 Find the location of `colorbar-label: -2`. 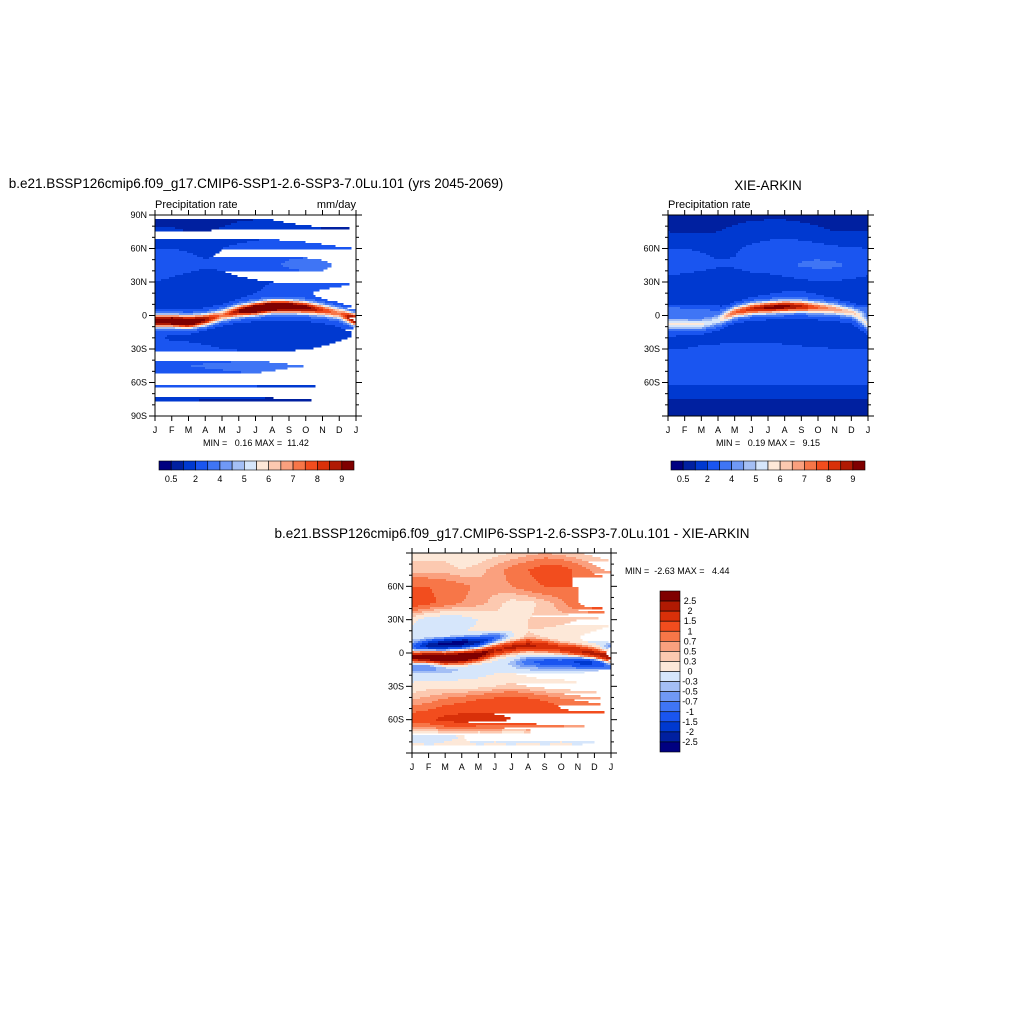

colorbar-label: -2 is located at coordinates (690, 732).